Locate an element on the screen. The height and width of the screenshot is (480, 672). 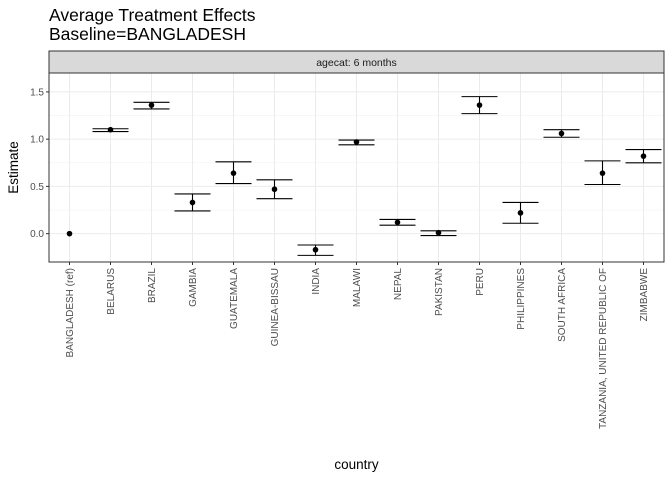
y-tick-label: 0.5 is located at coordinates (37, 187).